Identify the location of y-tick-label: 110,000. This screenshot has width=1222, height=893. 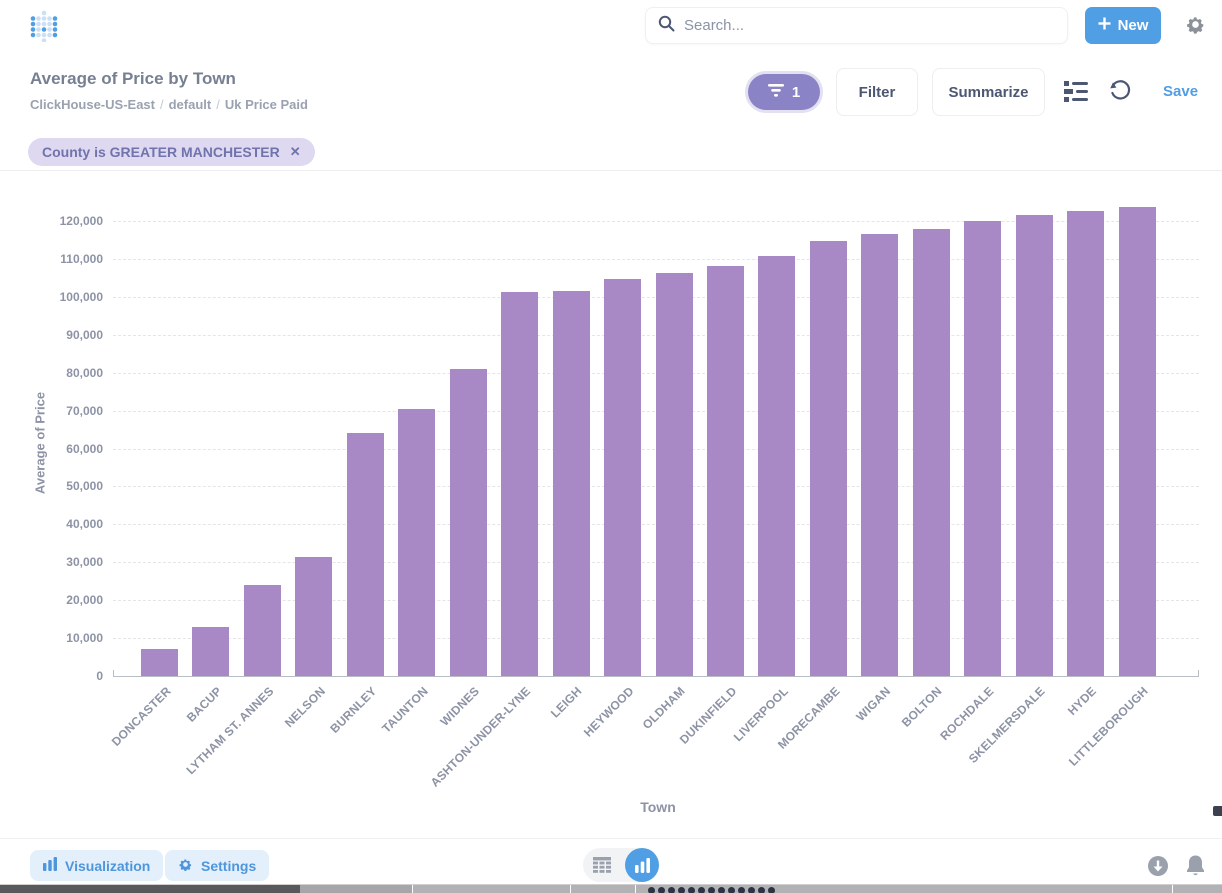
(81, 258).